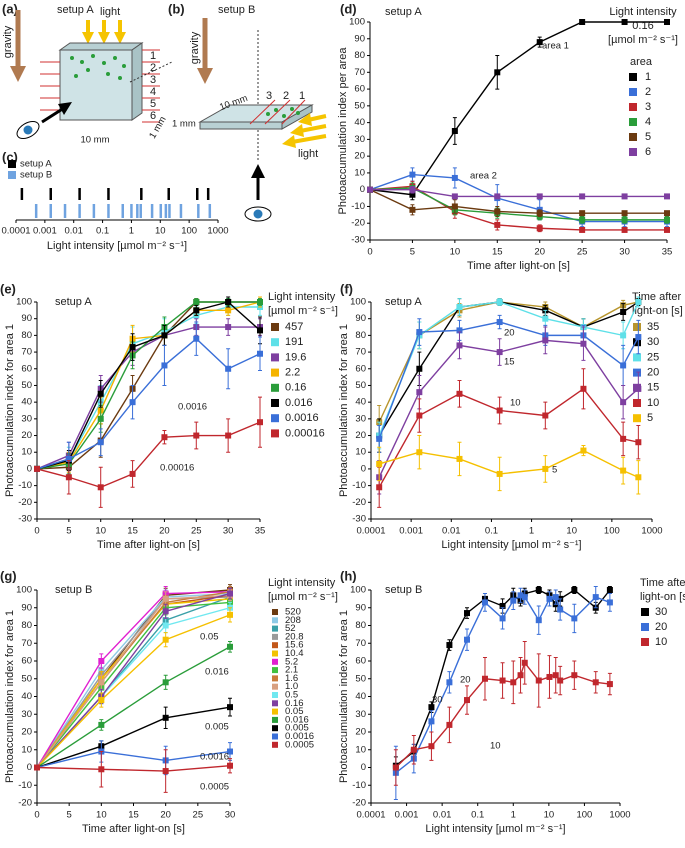  What do you see at coordinates (132, 531) in the screenshot?
I see `x-tick-label: 15` at bounding box center [132, 531].